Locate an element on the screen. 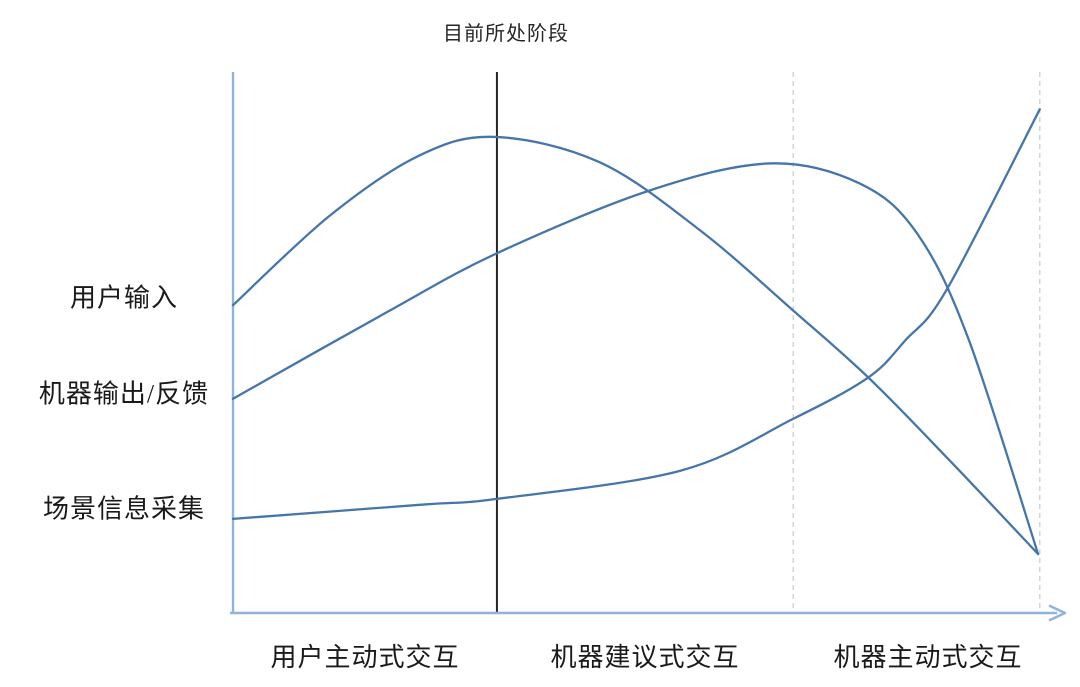  y-label-user-input: 用户输入 is located at coordinates (123, 298).